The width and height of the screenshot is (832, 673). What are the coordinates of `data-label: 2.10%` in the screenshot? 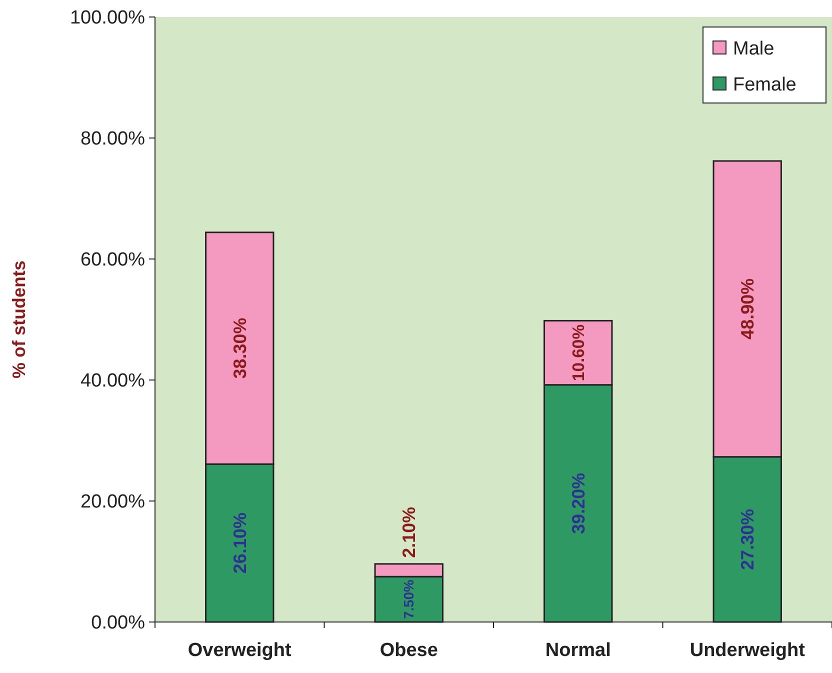 It's located at (409, 532).